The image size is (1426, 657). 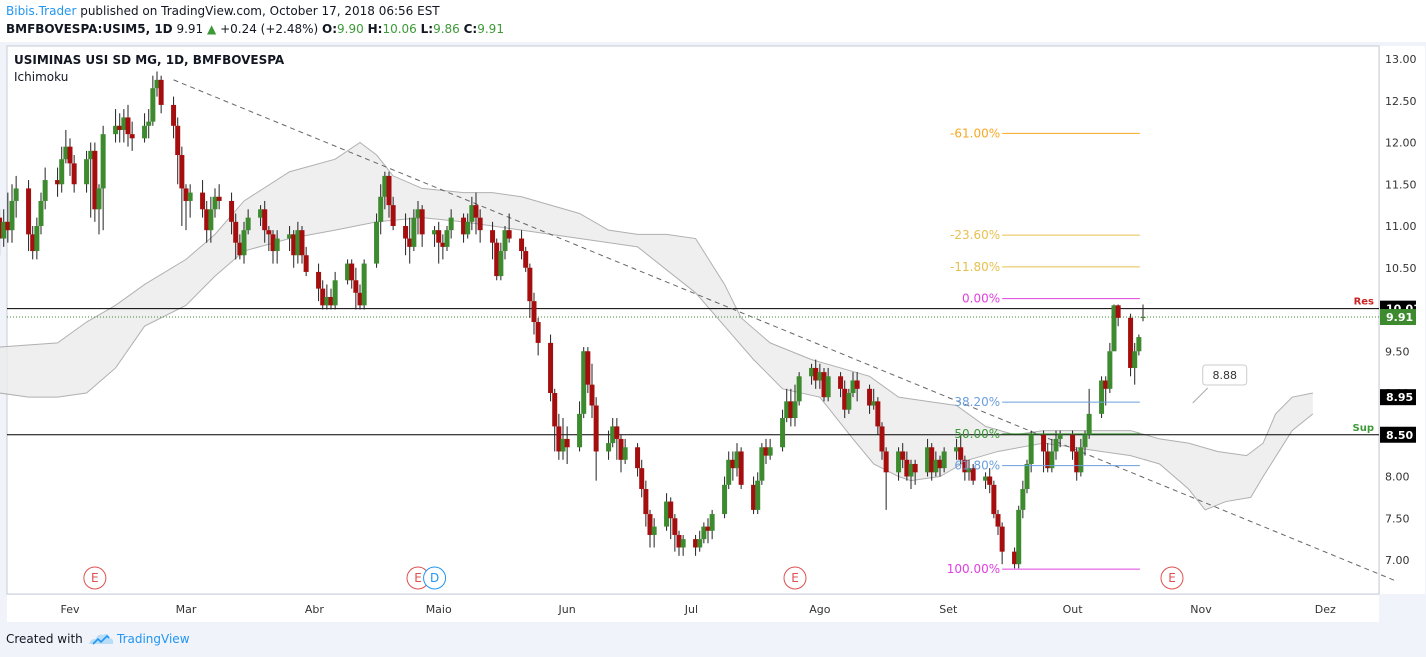 I want to click on callout-box, so click(x=1225, y=375).